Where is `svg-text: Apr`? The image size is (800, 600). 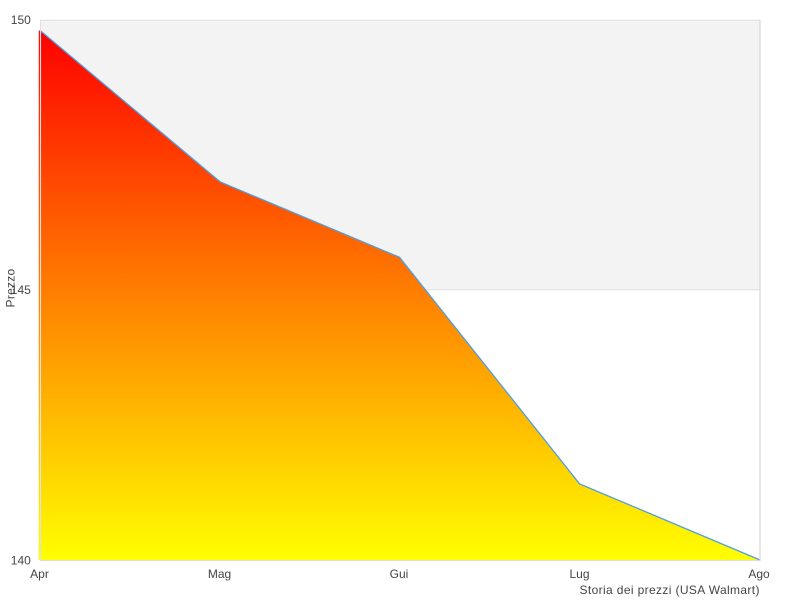 svg-text: Apr is located at coordinates (39, 574).